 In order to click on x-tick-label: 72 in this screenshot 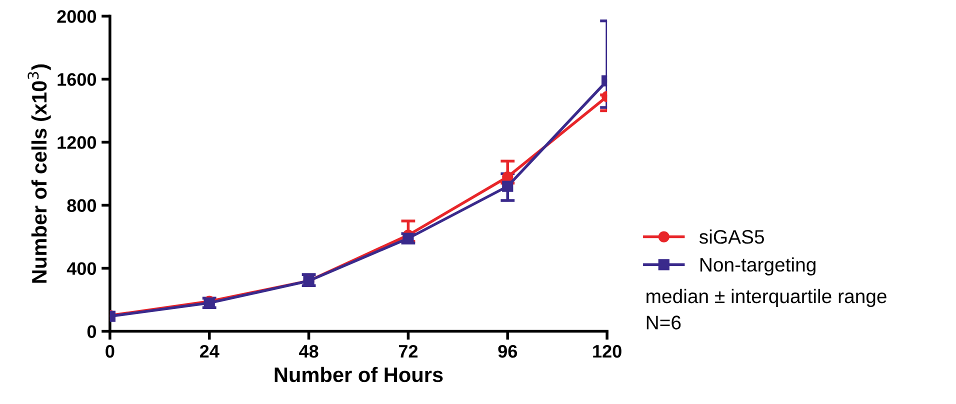, I will do `click(408, 351)`.